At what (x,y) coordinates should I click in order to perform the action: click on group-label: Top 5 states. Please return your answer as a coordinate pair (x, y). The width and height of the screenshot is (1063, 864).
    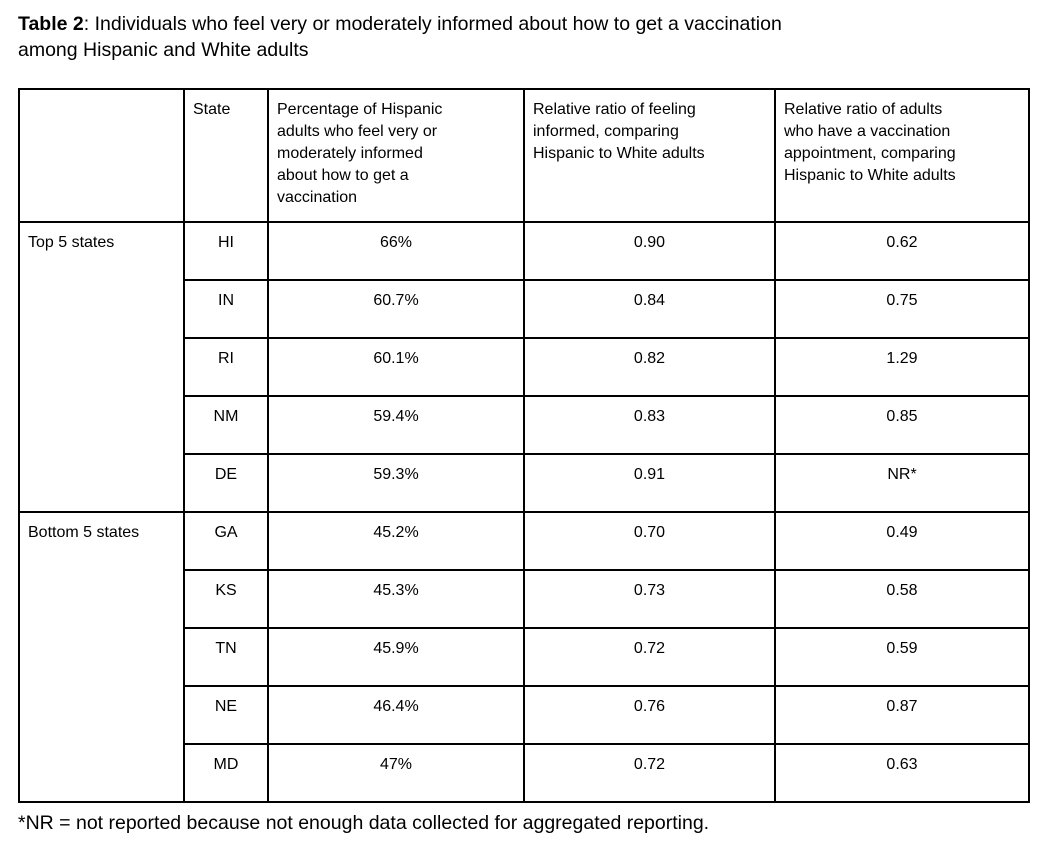
    Looking at the image, I should click on (101, 367).